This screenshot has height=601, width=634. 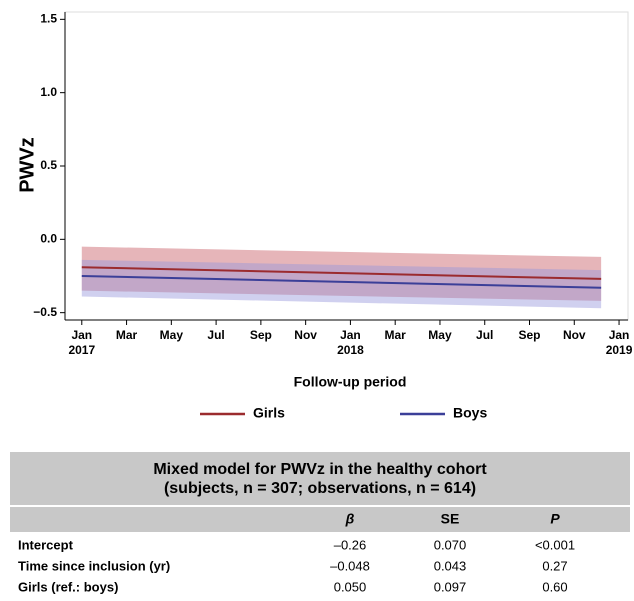 I want to click on table-header-bg, so click(x=320, y=492).